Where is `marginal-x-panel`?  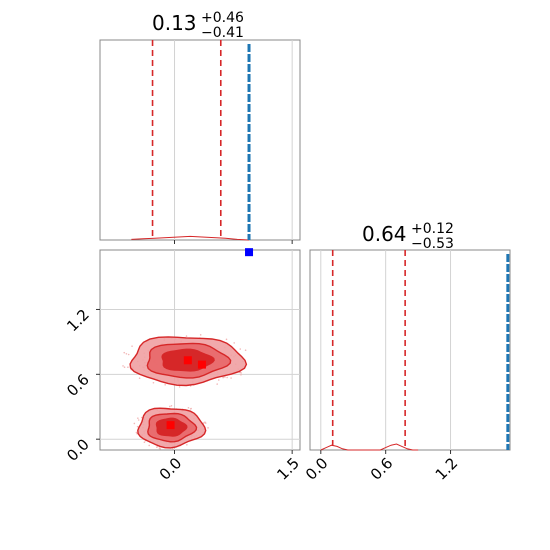
marginal-x-panel is located at coordinates (200, 141).